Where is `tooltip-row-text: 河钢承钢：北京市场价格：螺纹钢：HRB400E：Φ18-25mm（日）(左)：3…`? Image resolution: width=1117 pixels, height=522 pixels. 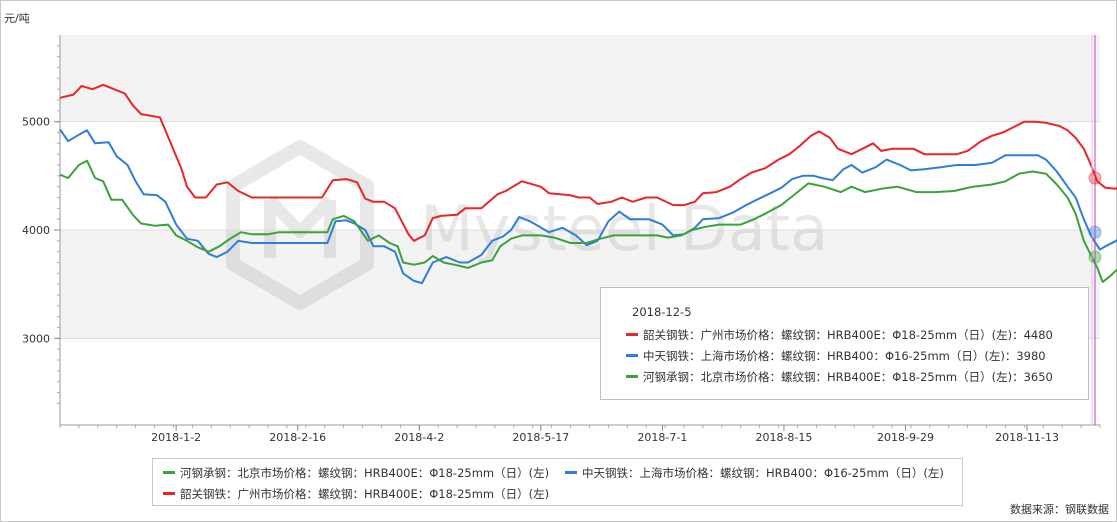
tooltip-row-text: 河钢承钢：北京市场价格：螺纹钢：HRB400E：Φ18-25mm（日）(左)：3… is located at coordinates (848, 377).